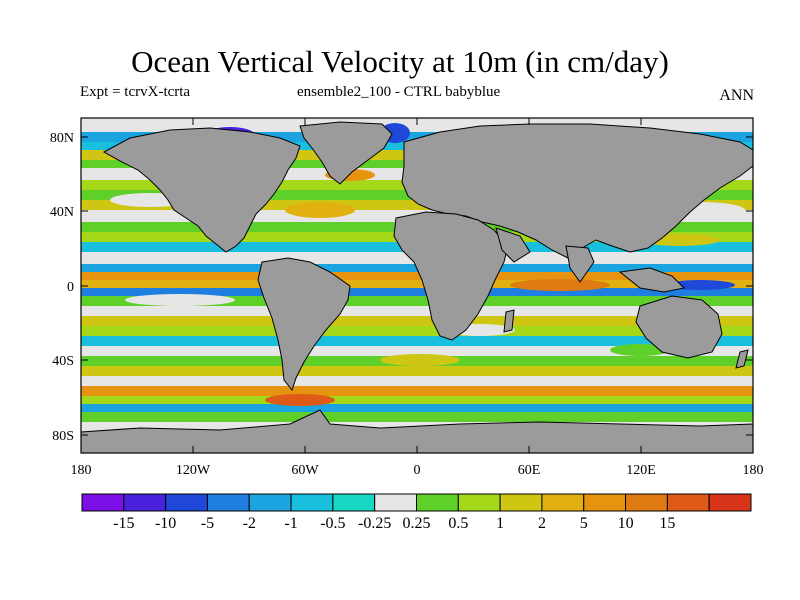 The image size is (800, 600). What do you see at coordinates (394, 523) in the screenshot?
I see `colorbar-labels: -15 -10 -5 -2 -1 -0.5 -0.25 0.25 0.5 1 2 5 10 15` at bounding box center [394, 523].